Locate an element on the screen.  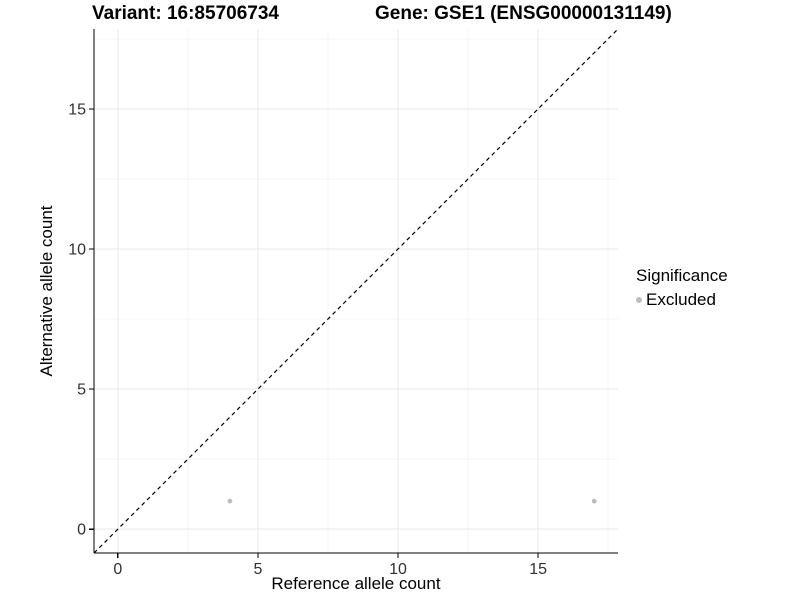
y-axis-title: Alternative allele count is located at coordinates (46, 291).